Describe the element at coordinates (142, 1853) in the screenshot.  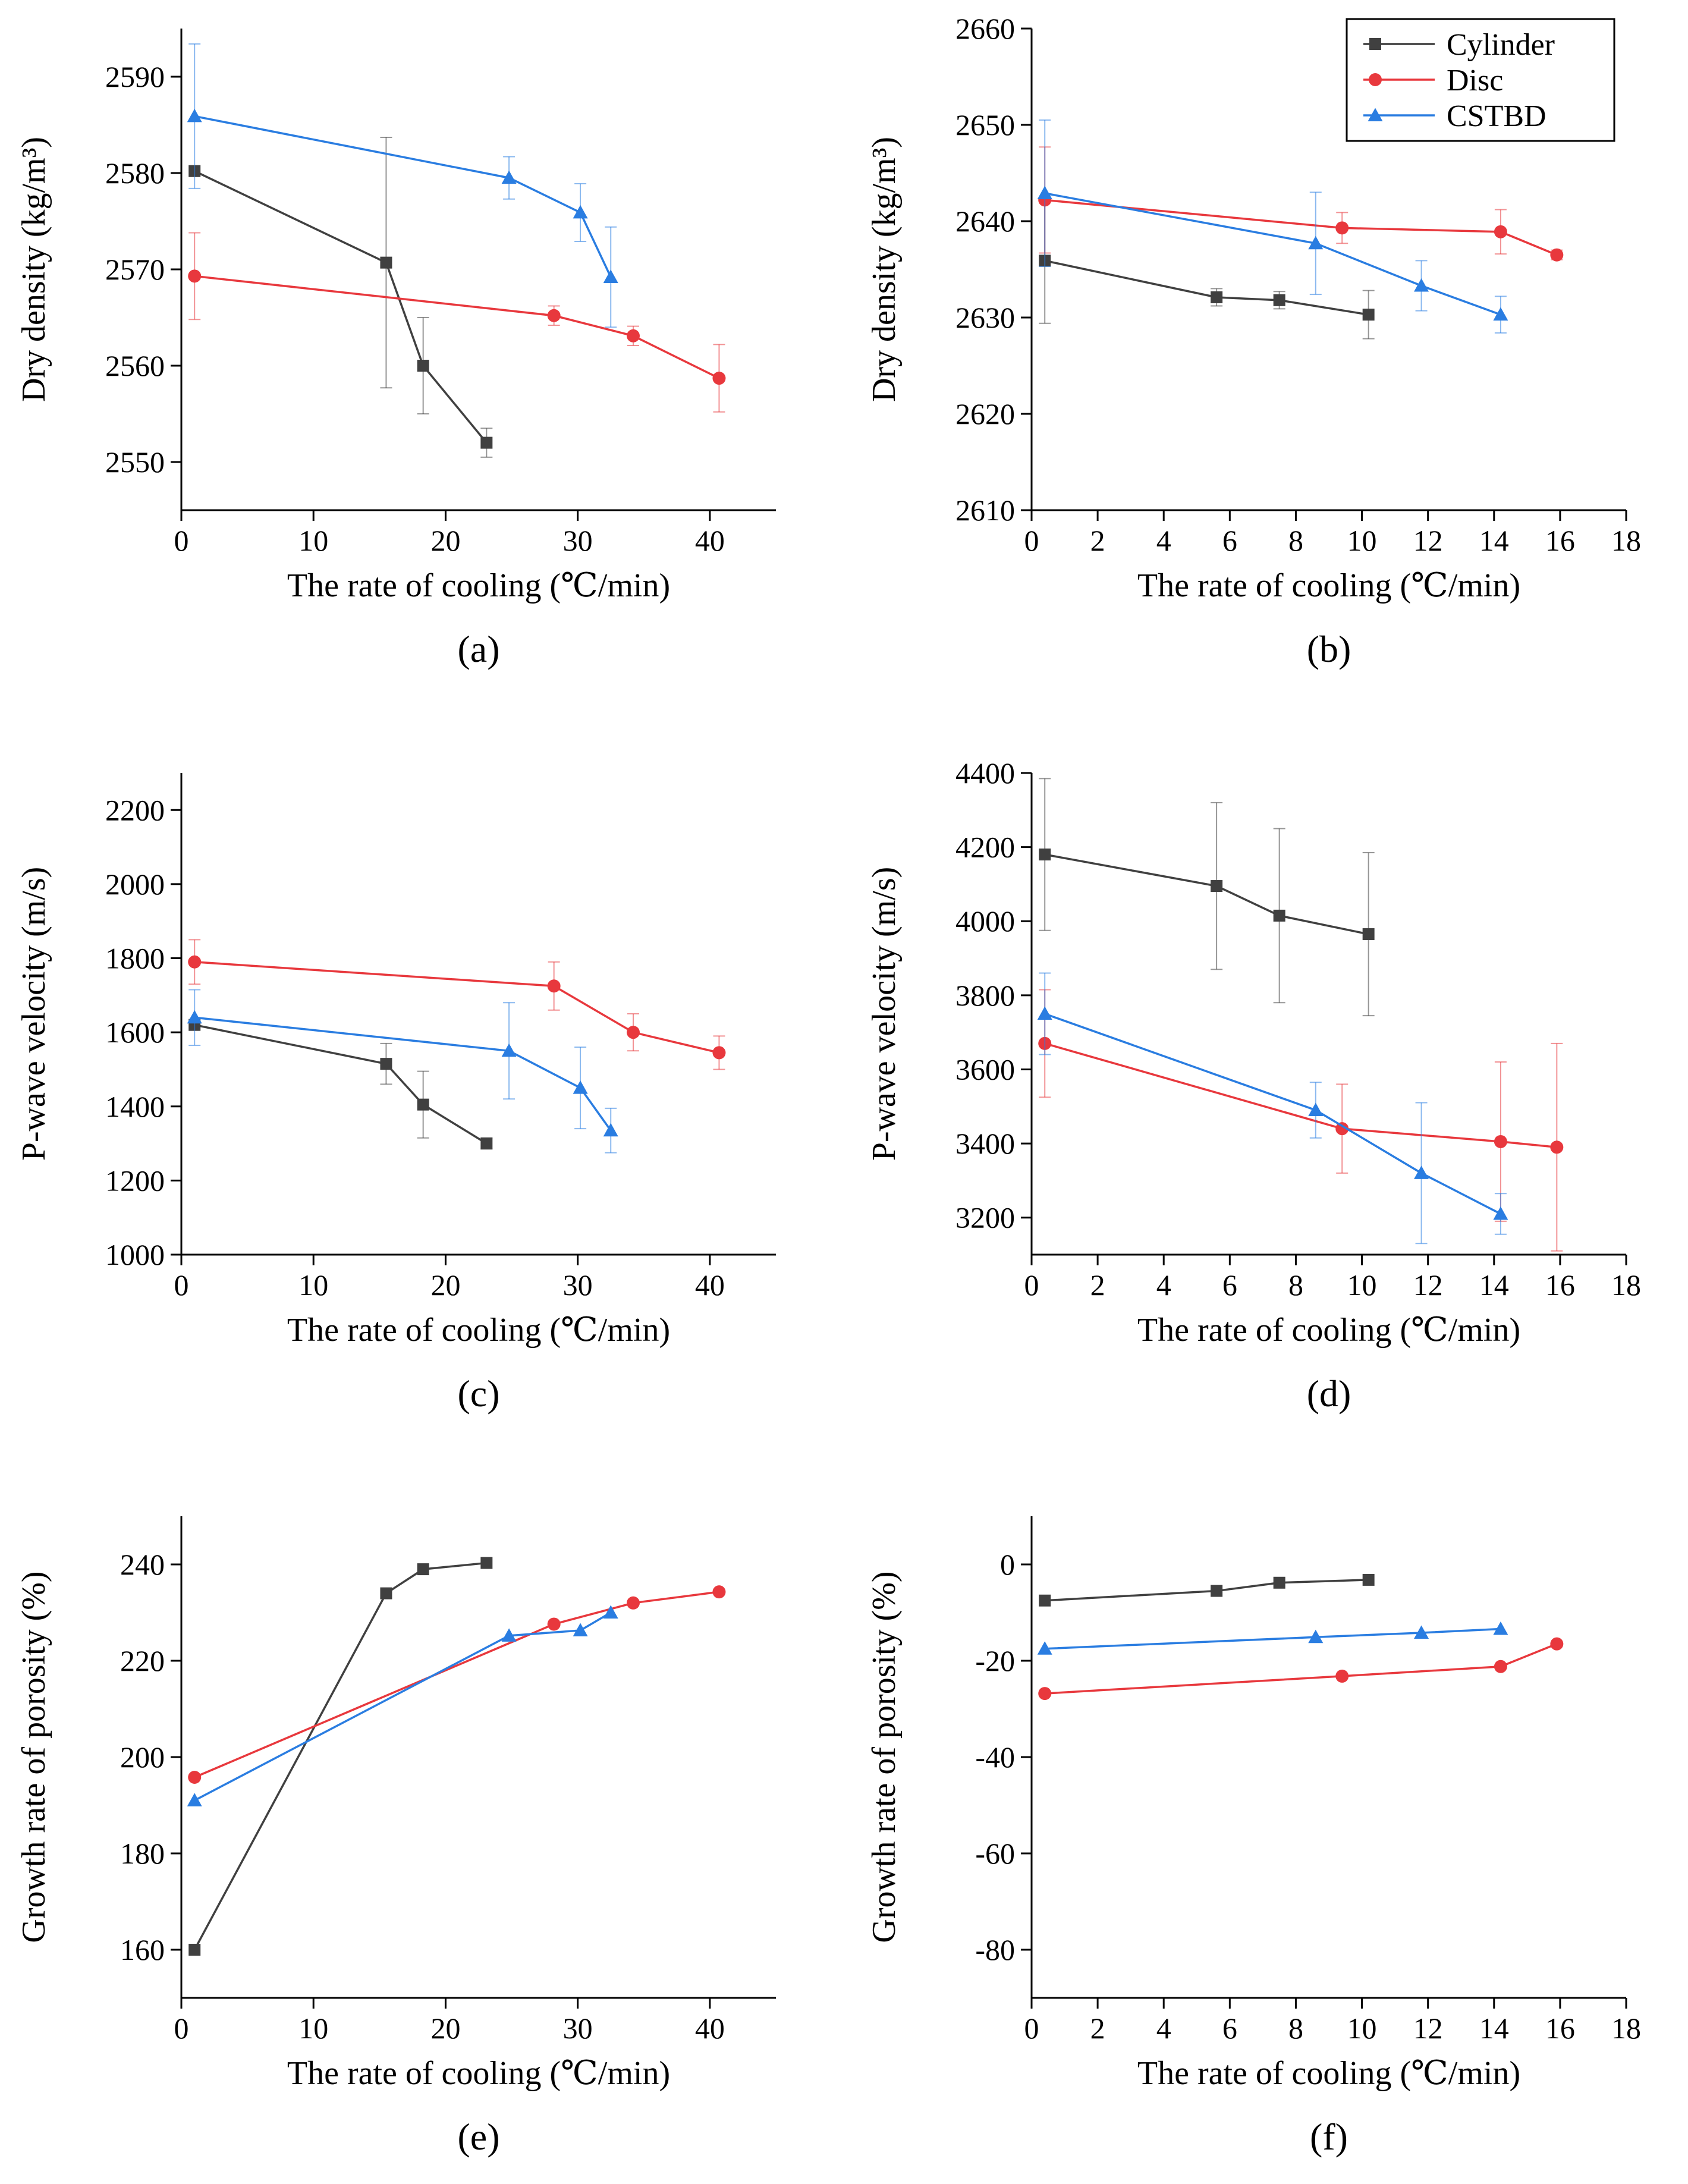
I see `y-tick-label: 180` at that location.